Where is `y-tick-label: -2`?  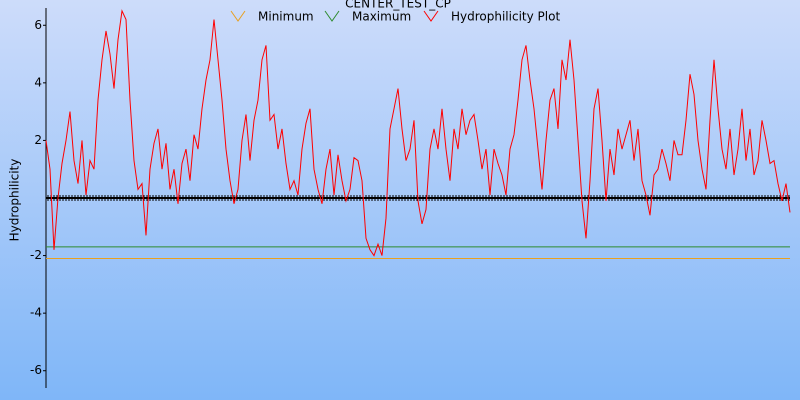 y-tick-label: -2 is located at coordinates (36, 255).